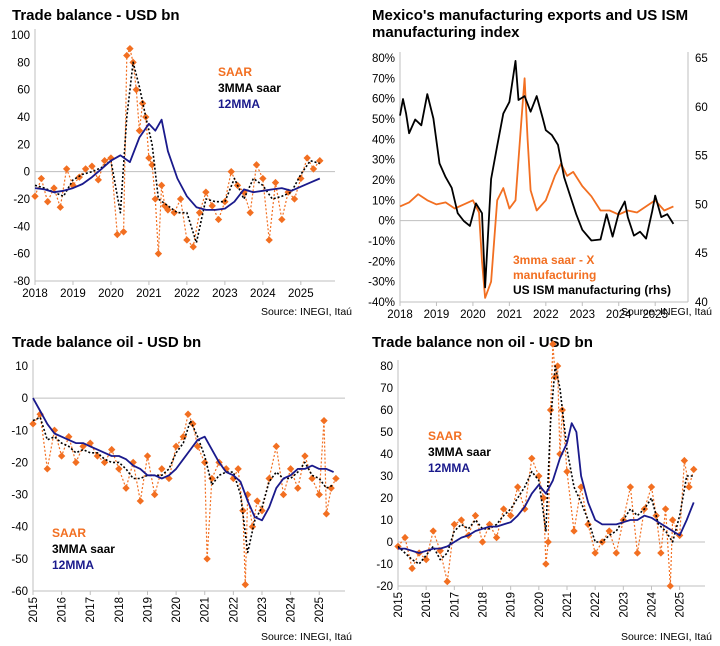 The width and height of the screenshot is (720, 646). I want to click on y-tick-label: -30%, so click(381, 283).